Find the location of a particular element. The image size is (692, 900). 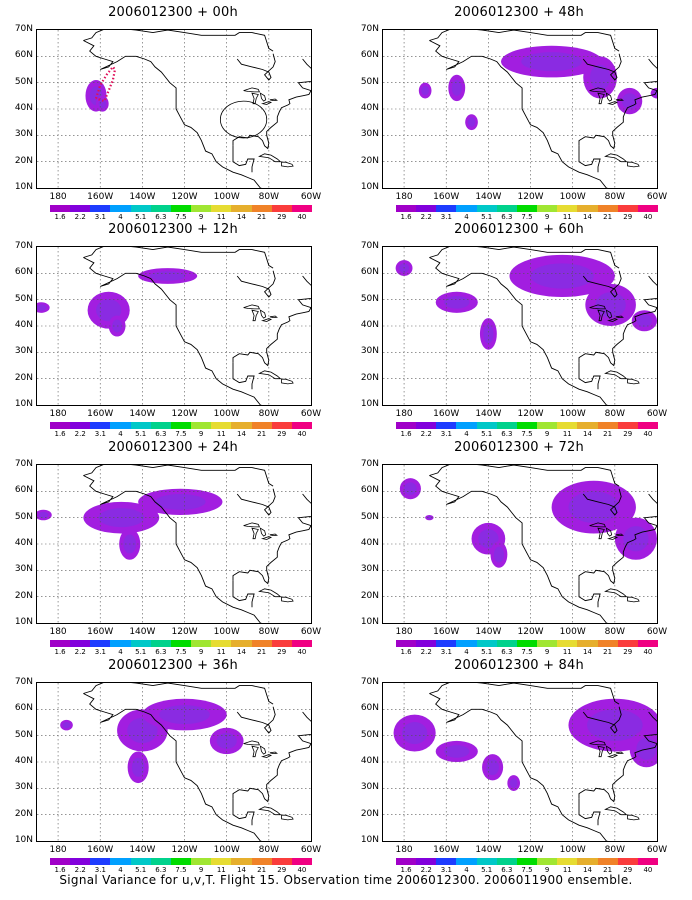

lat-label: 20N is located at coordinates (369, 813).